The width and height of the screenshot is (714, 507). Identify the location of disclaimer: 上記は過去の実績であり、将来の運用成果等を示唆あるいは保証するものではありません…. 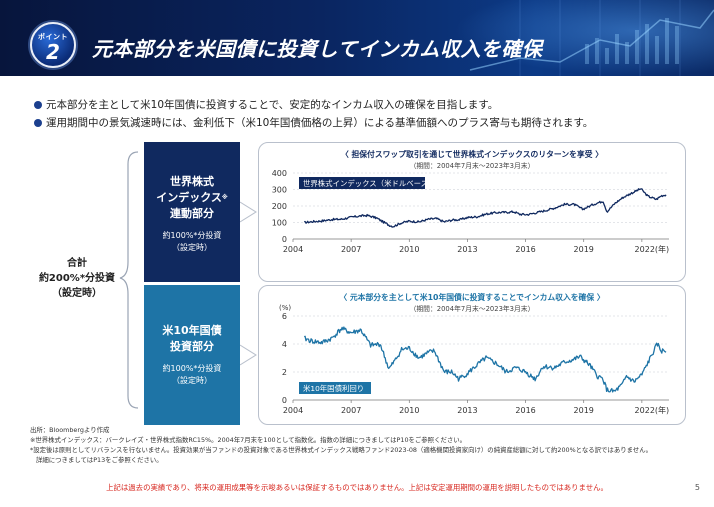
(357, 487).